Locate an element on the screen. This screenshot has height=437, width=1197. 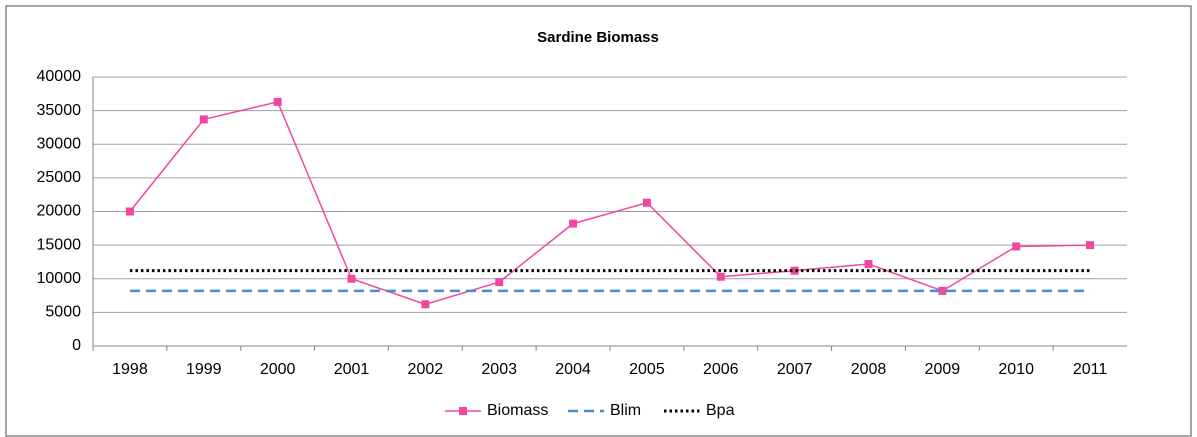
y-tick-label: 25000 is located at coordinates (59, 177).